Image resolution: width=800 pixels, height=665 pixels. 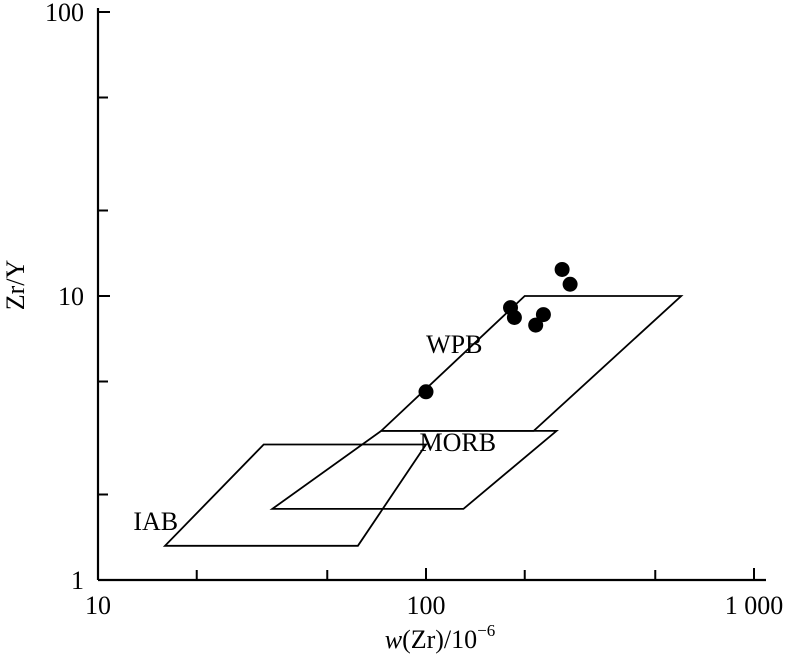 I want to click on region-morb, so click(x=414, y=469).